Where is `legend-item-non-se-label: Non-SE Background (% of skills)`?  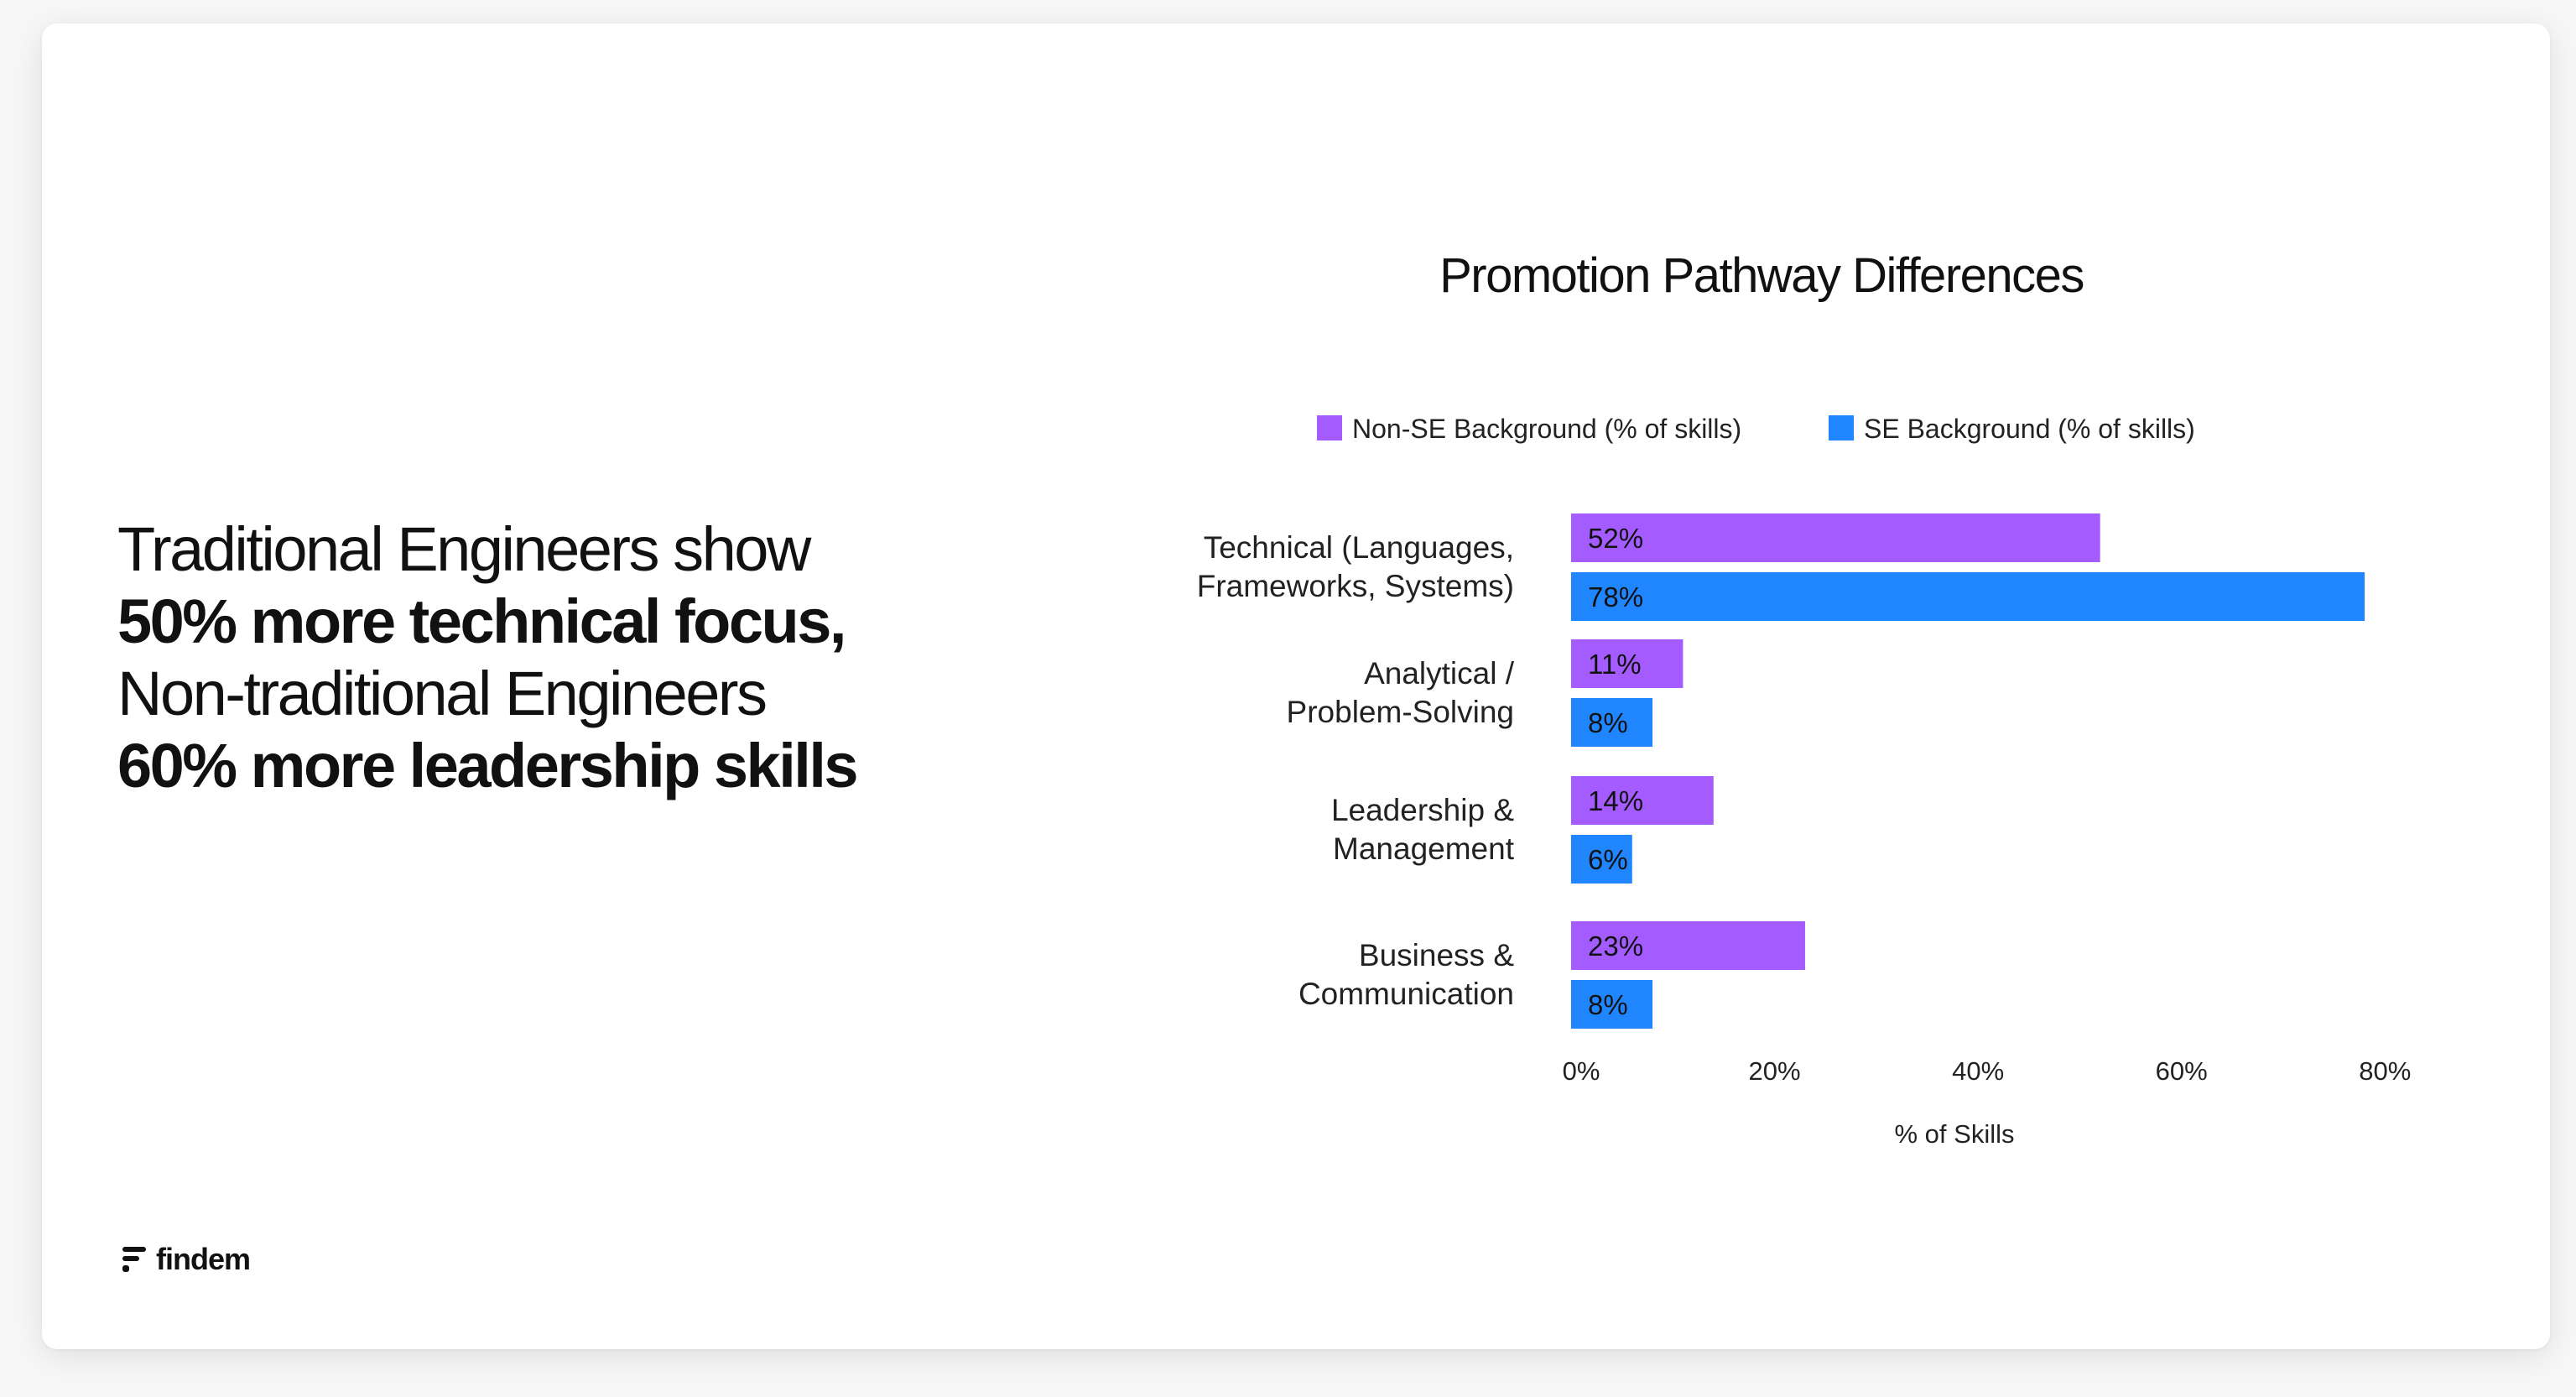 legend-item-non-se-label: Non-SE Background (% of skills) is located at coordinates (1546, 429).